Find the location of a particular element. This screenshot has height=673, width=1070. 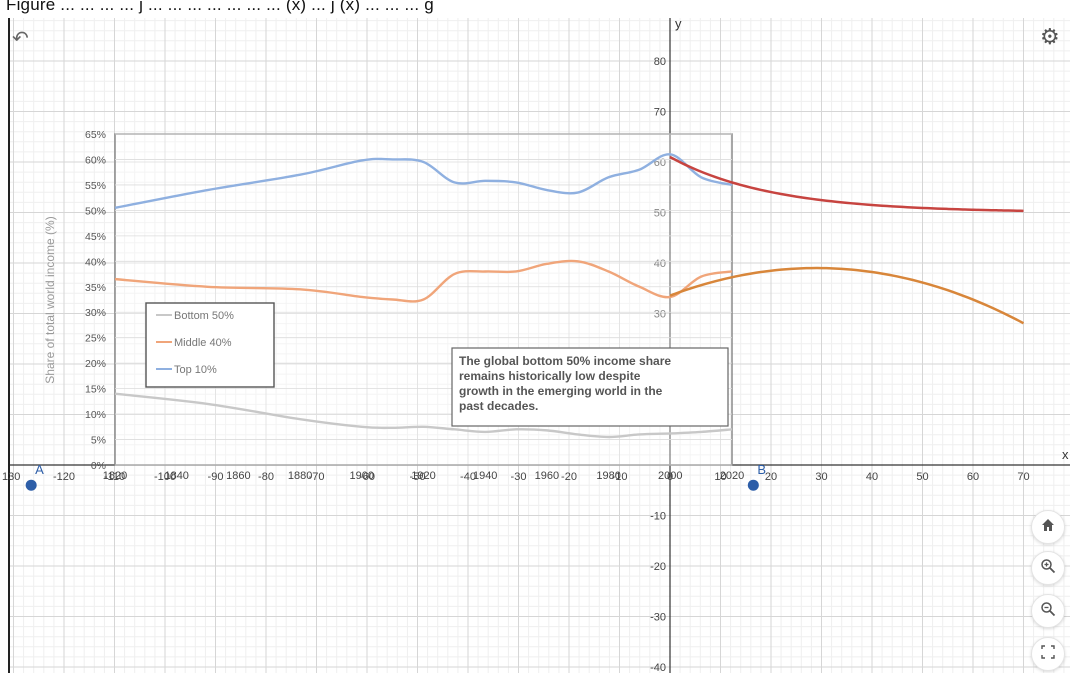

chart-y-tick-label: 20% is located at coordinates (95, 364).